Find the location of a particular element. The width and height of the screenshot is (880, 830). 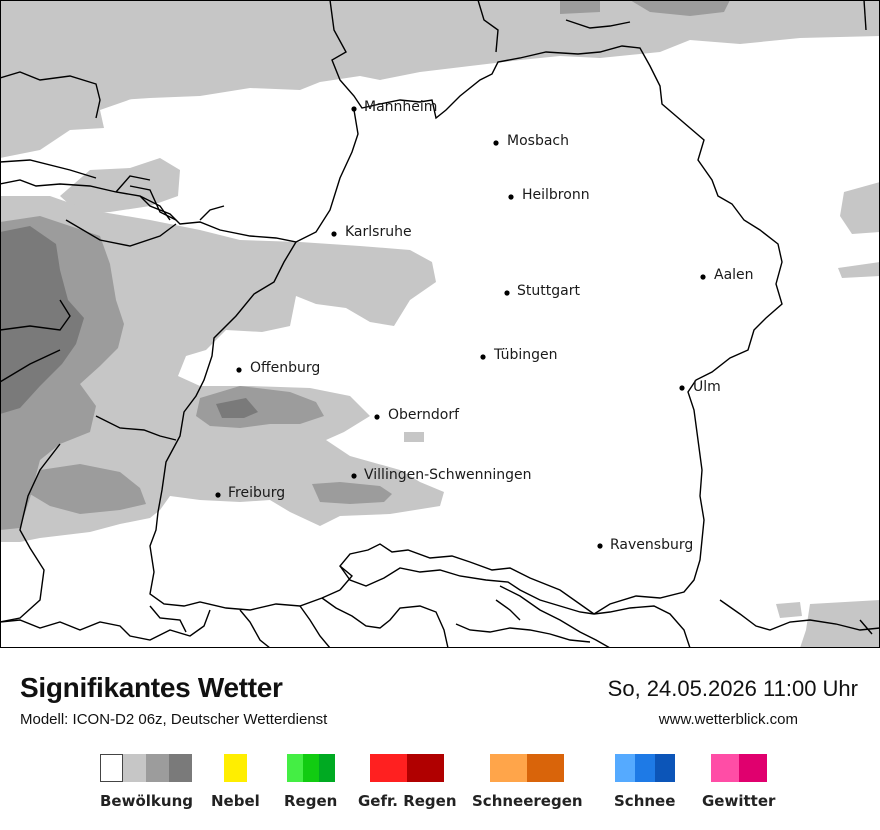

city-stuttgart: Stuttgart is located at coordinates (542, 291).